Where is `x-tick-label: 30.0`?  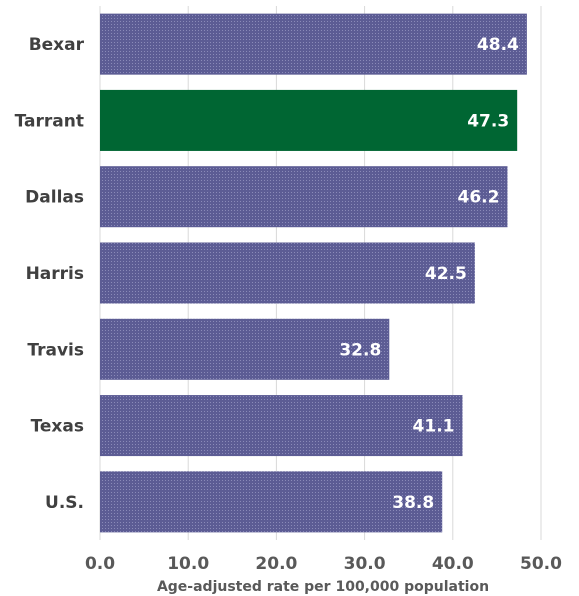 x-tick-label: 30.0 is located at coordinates (365, 564).